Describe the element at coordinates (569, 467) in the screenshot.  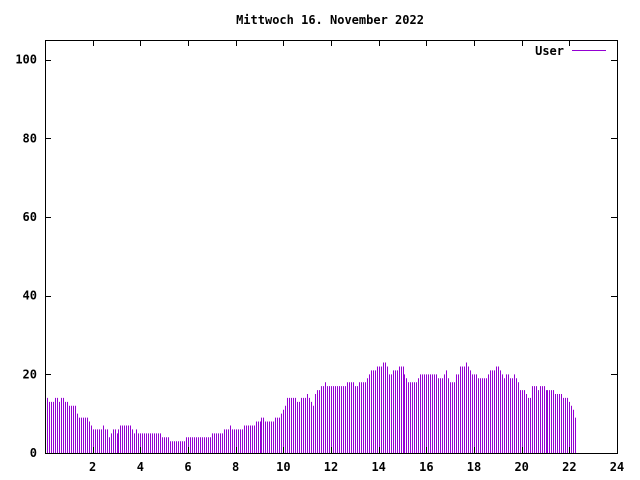
I see `x-tick-label: 22` at that location.